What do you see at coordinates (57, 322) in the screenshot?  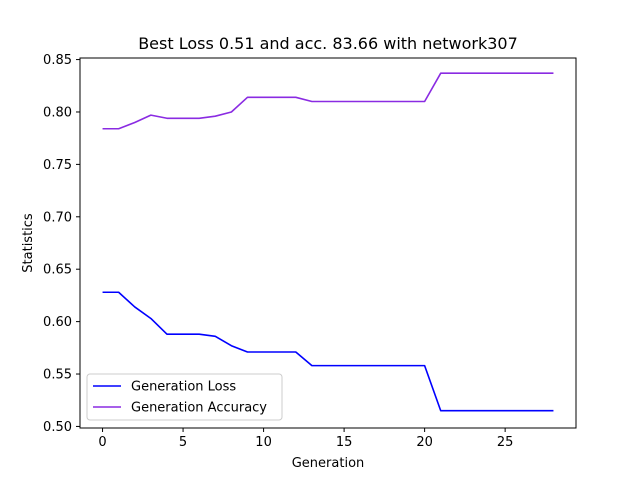 I see `y-tick-label: 0.60` at bounding box center [57, 322].